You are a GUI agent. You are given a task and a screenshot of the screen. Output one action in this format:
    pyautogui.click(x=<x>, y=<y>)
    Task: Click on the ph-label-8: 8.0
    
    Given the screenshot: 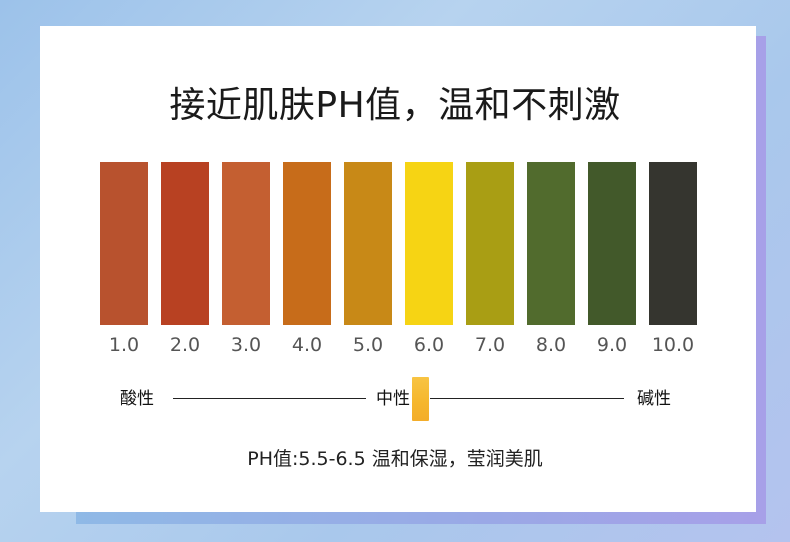 What is the action you would take?
    pyautogui.click(x=551, y=345)
    